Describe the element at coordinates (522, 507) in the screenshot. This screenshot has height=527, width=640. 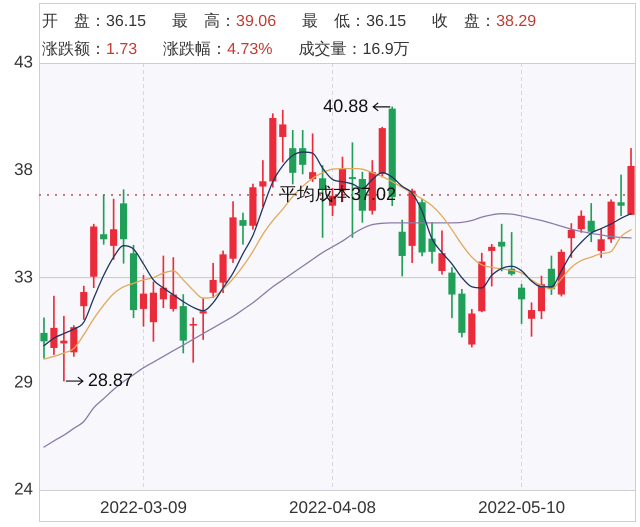
I see `x-tick-label: 2022-05-10` at that location.